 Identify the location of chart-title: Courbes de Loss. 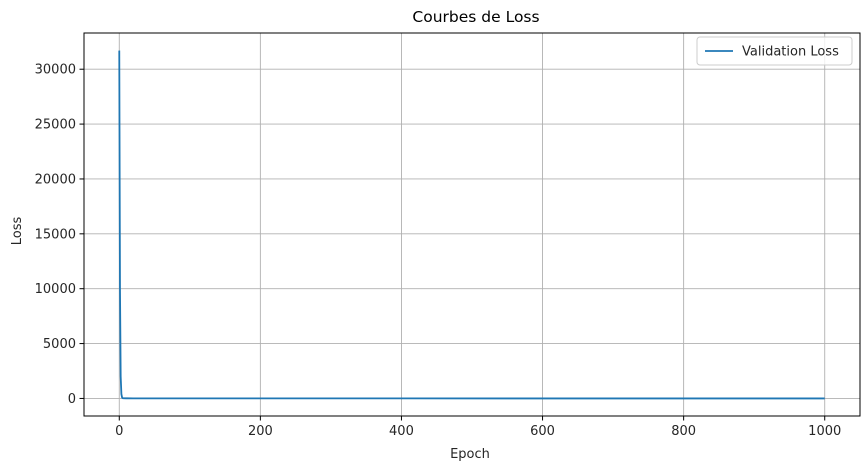
(475, 17).